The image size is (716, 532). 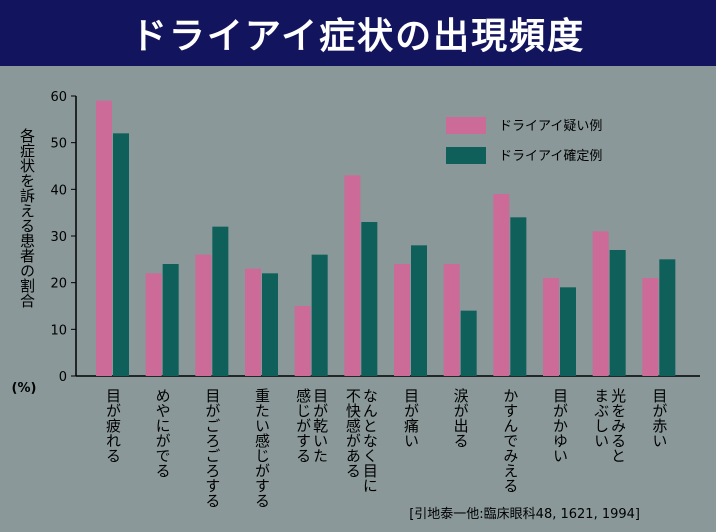 What do you see at coordinates (303, 425) in the screenshot?
I see `x-category-label: 感じがする` at bounding box center [303, 425].